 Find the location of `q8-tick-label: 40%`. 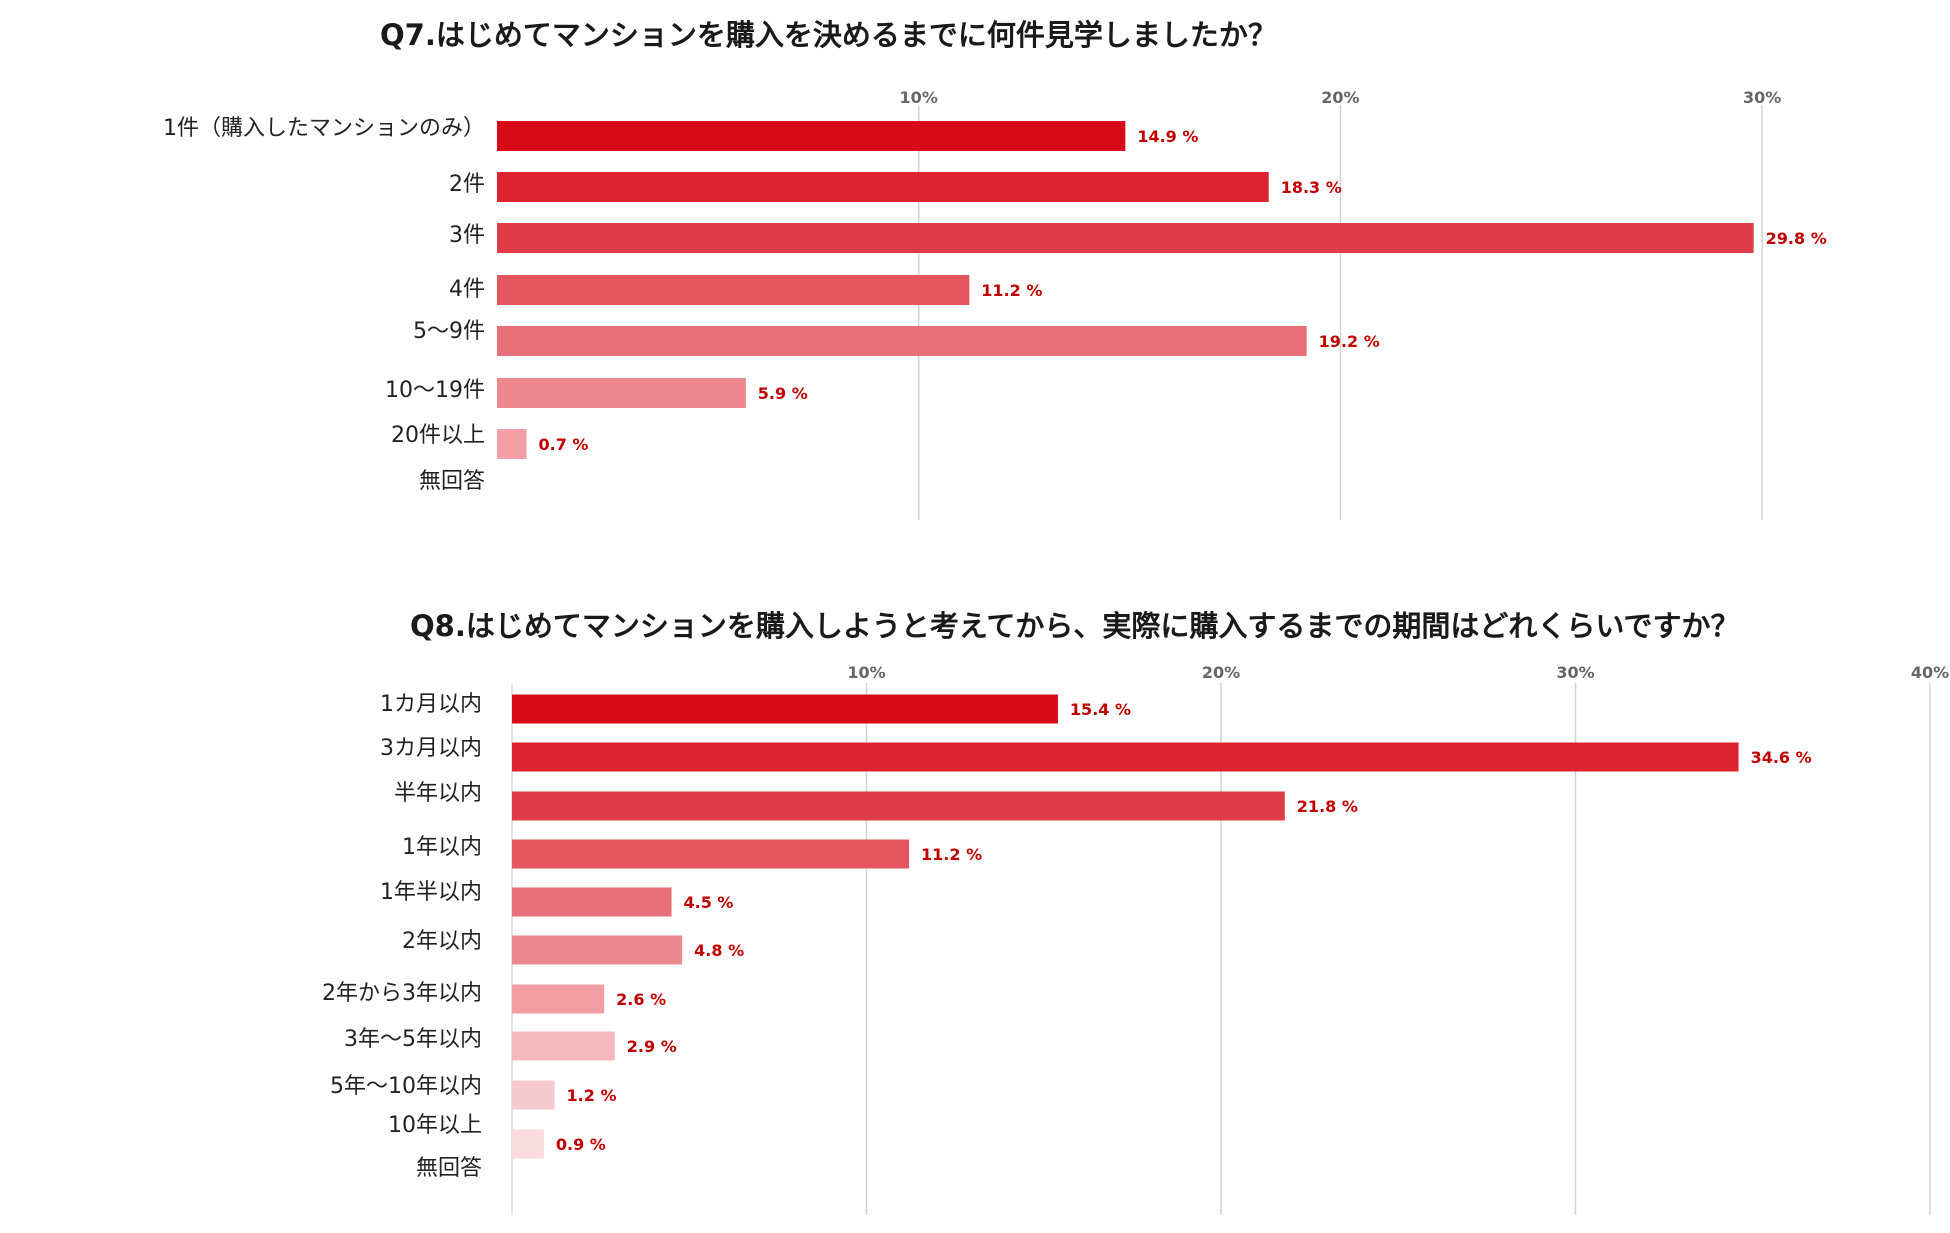

q8-tick-label: 40% is located at coordinates (1930, 672).